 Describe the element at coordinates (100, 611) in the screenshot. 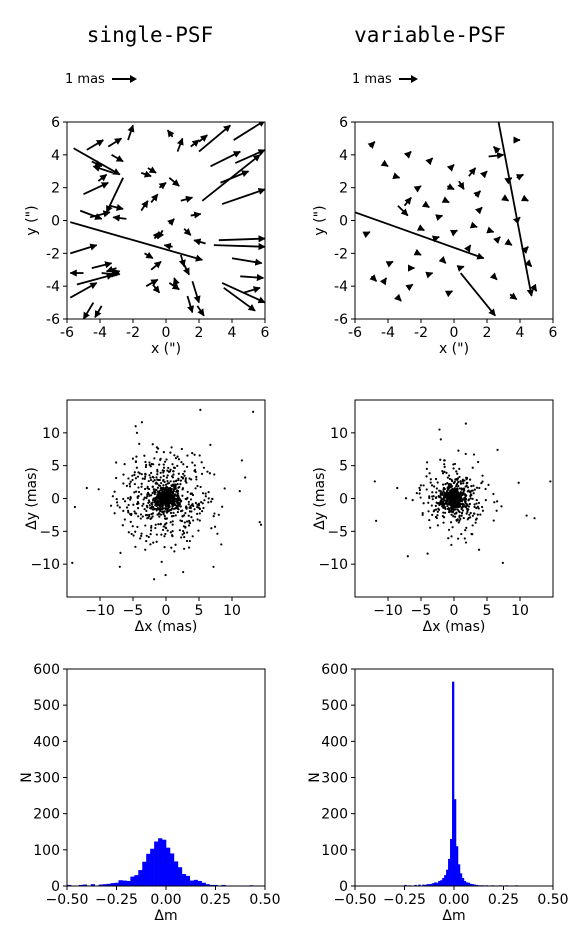

I see `x-tick-label: −10` at that location.